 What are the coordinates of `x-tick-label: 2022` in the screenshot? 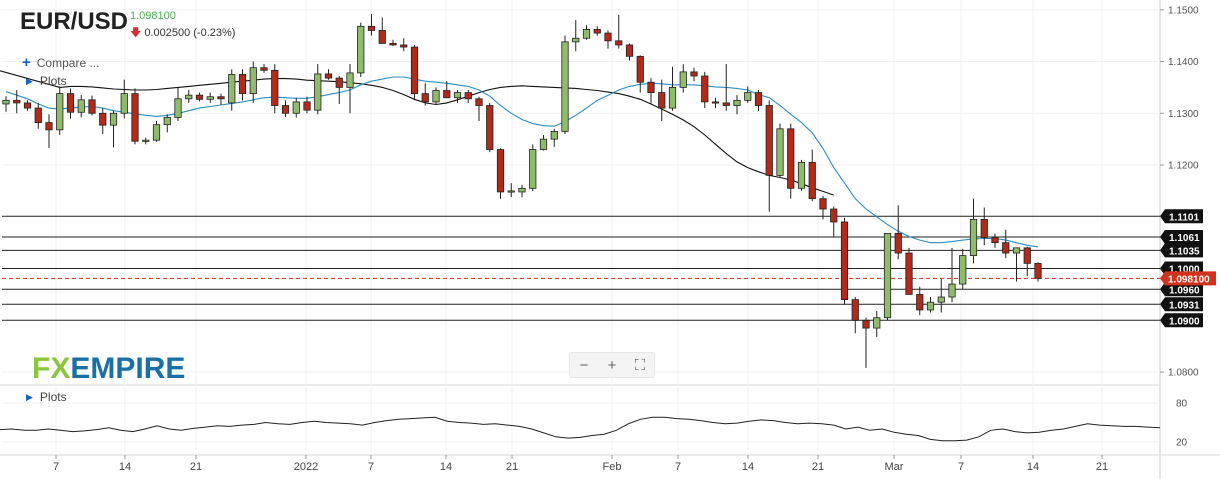 It's located at (306, 467).